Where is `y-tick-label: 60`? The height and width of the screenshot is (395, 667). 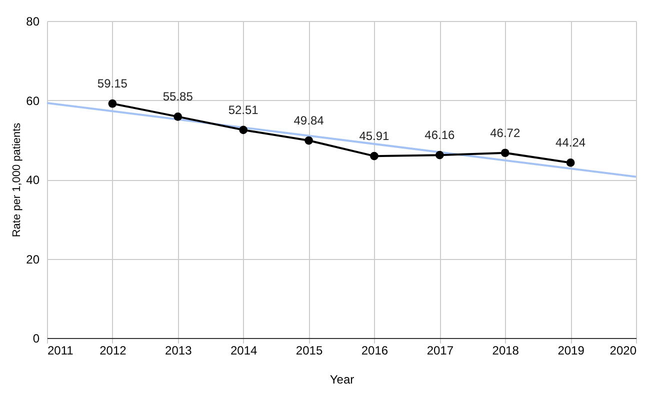 y-tick-label: 60 is located at coordinates (33, 101).